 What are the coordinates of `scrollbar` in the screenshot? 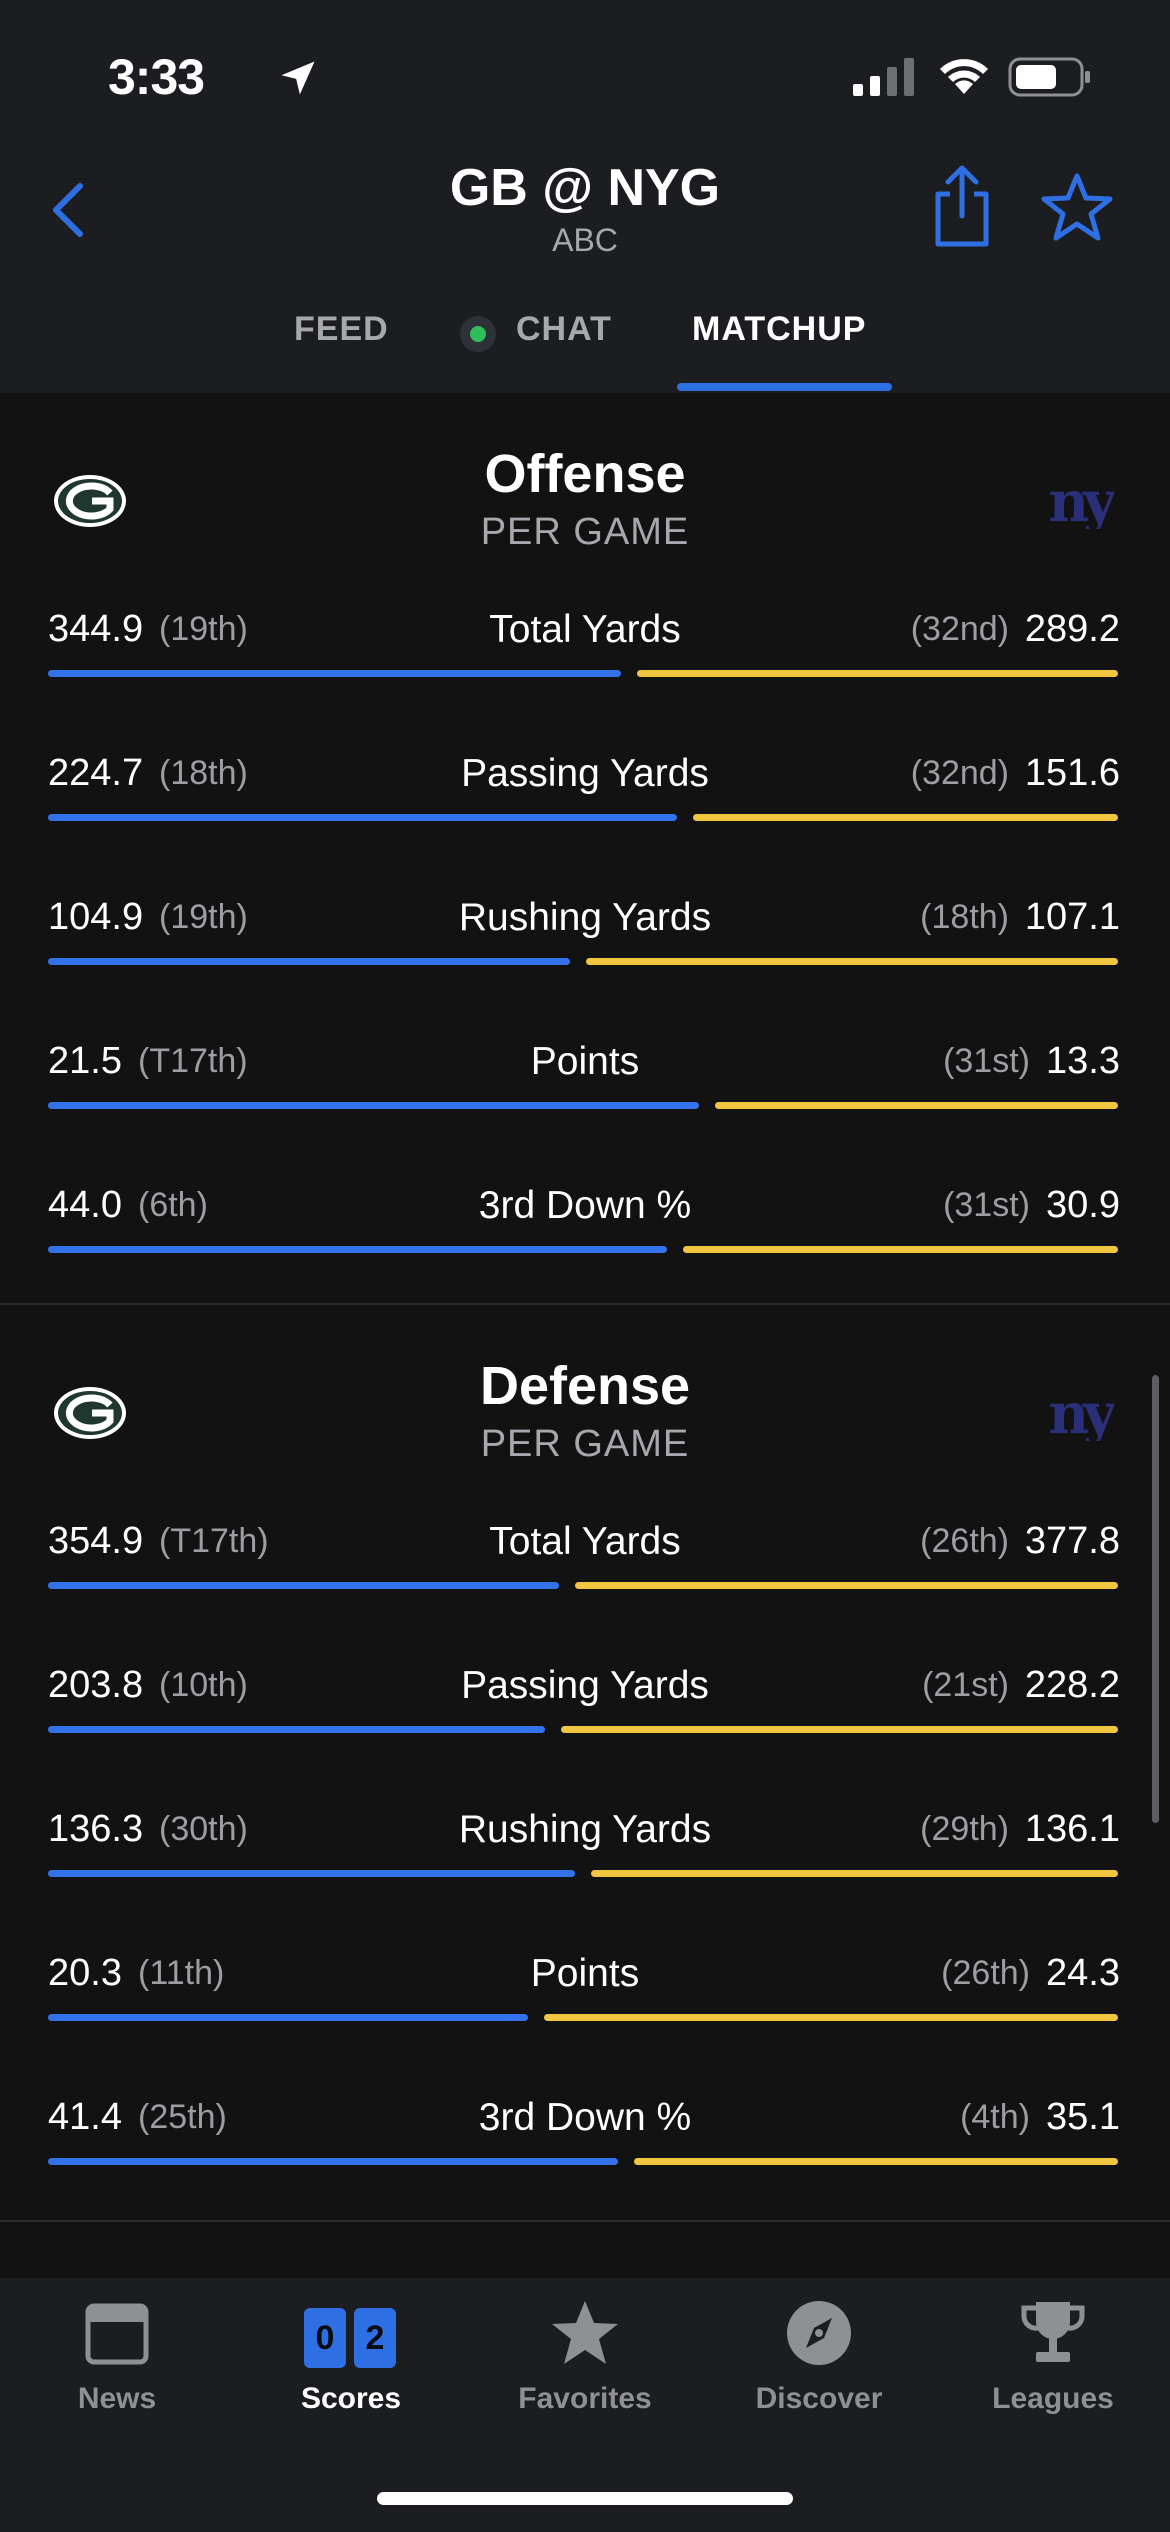 It's located at (1155, 1599).